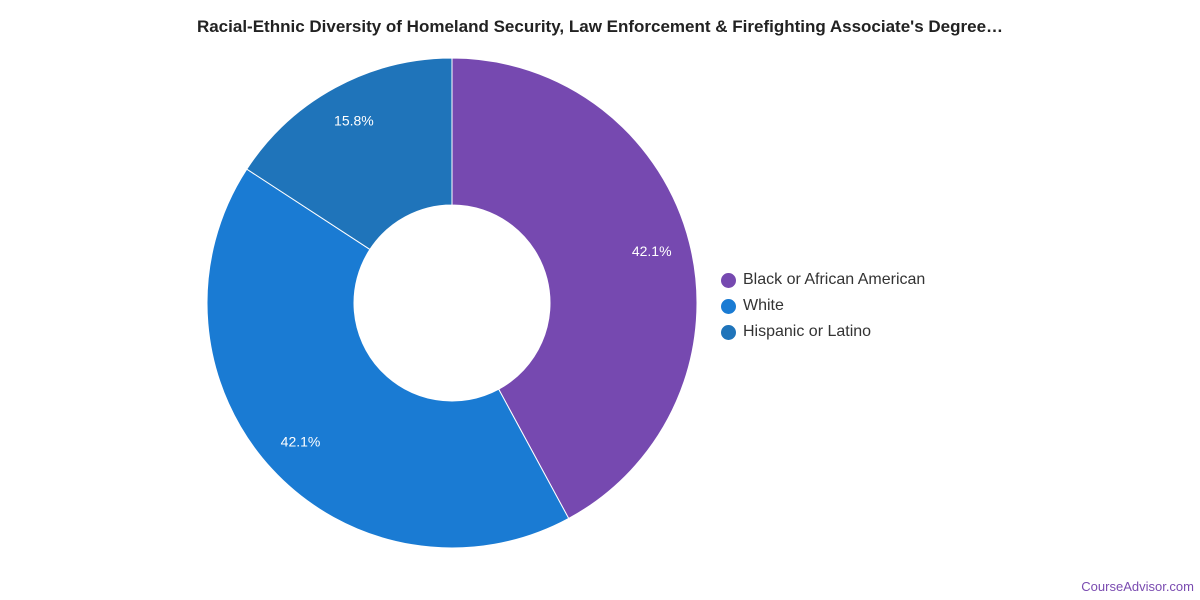 The height and width of the screenshot is (600, 1200). I want to click on legend-item-hispanic-or-latino: Hispanic or Latino, so click(823, 332).